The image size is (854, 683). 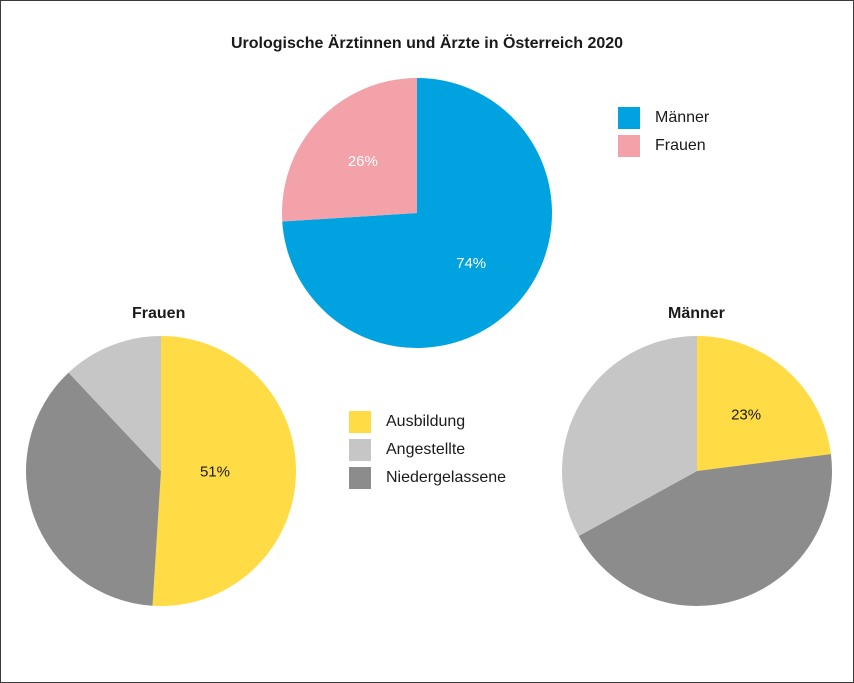 What do you see at coordinates (360, 422) in the screenshot?
I see `legend-swatch-ausbildung` at bounding box center [360, 422].